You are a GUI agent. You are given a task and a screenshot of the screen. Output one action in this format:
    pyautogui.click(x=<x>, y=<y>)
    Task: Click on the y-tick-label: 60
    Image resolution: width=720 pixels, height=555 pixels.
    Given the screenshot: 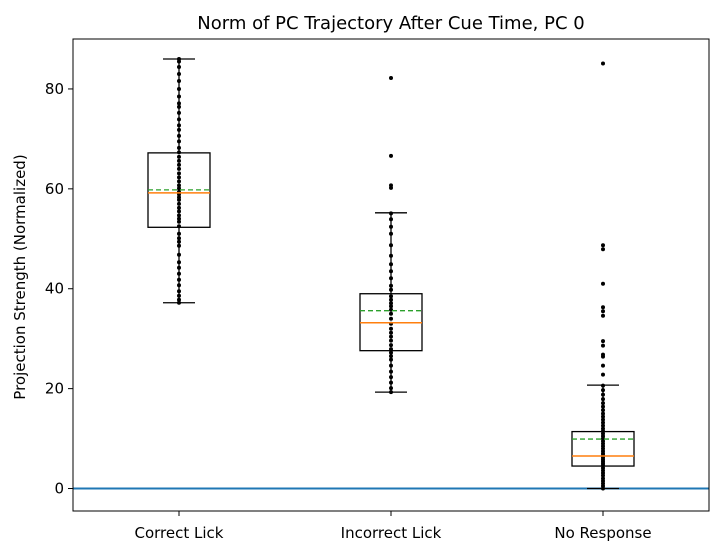 What is the action you would take?
    pyautogui.click(x=54, y=189)
    